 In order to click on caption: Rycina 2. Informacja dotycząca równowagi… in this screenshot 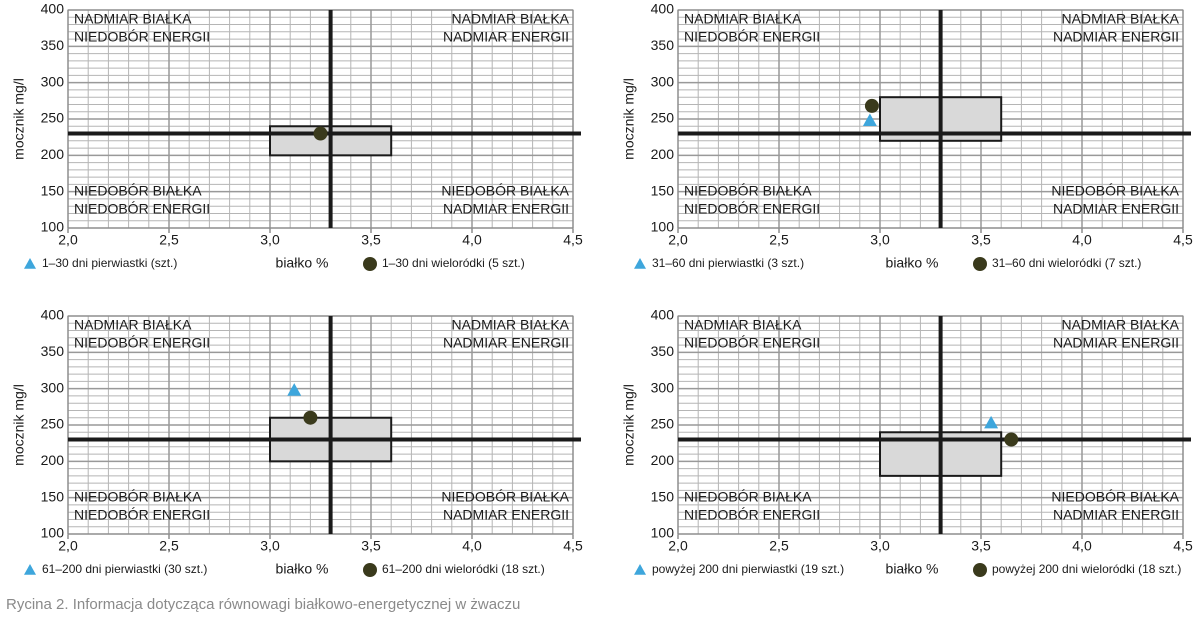, I will do `click(263, 604)`.